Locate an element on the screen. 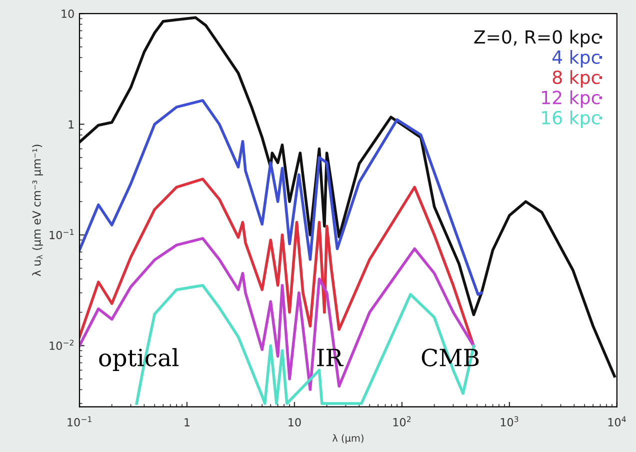 The height and width of the screenshot is (452, 636). x-tick-label: 10 is located at coordinates (294, 422).